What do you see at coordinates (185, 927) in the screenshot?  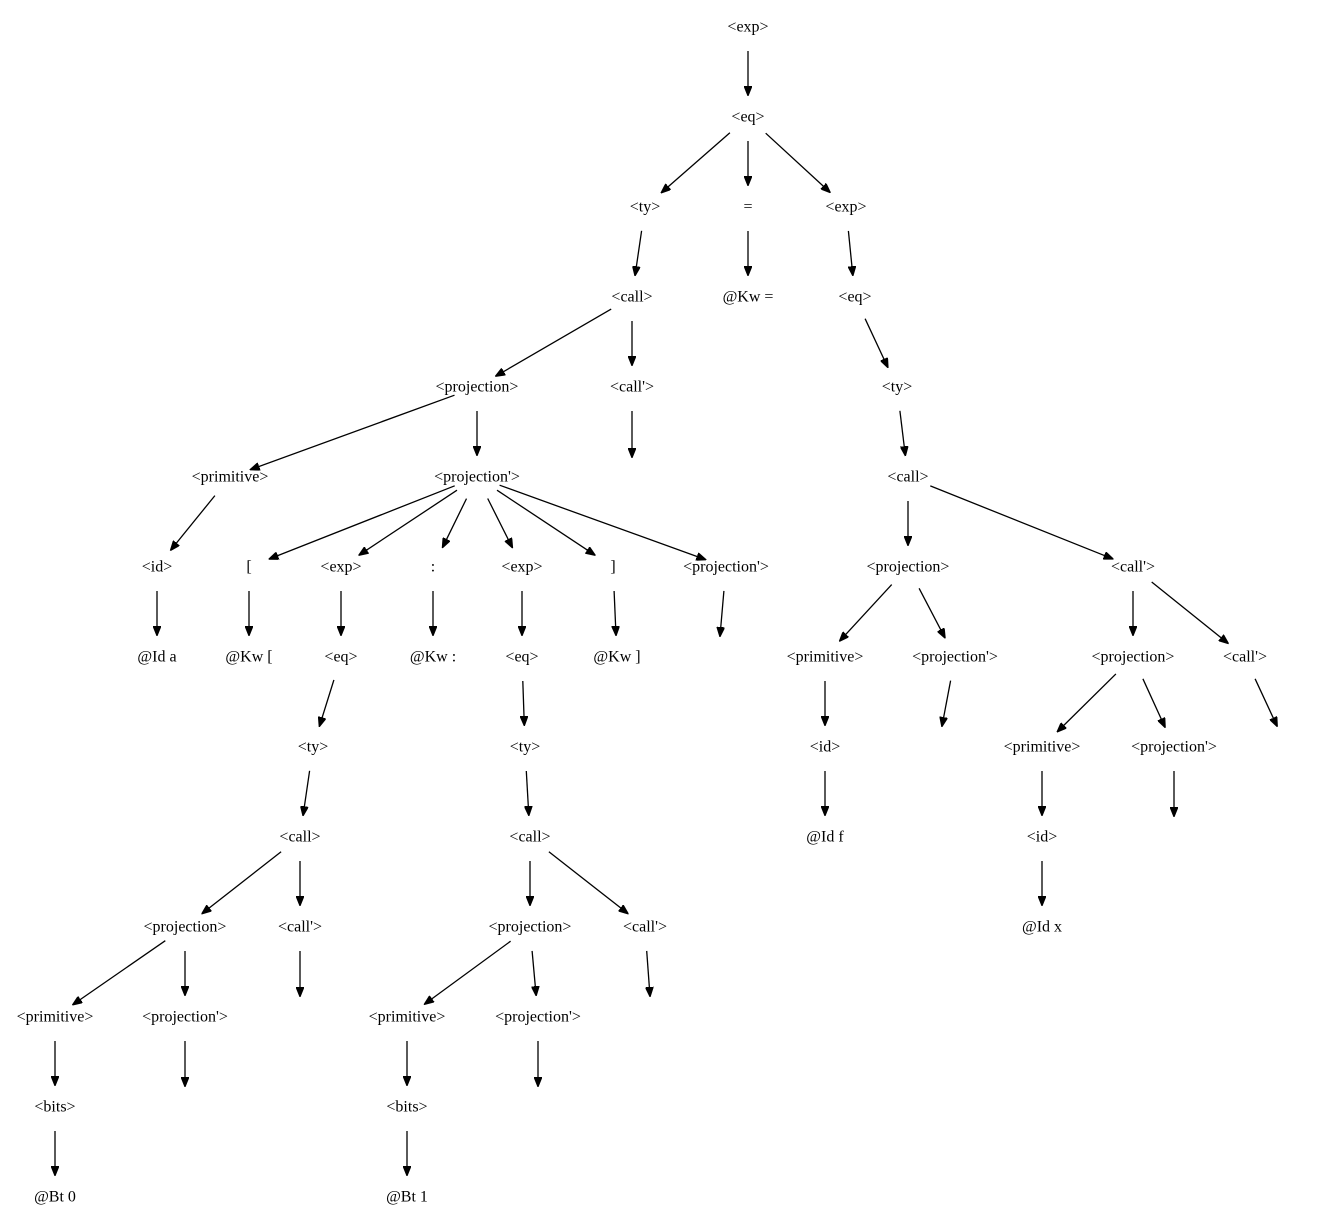 I see `tree-node-n43: <projection>` at bounding box center [185, 927].